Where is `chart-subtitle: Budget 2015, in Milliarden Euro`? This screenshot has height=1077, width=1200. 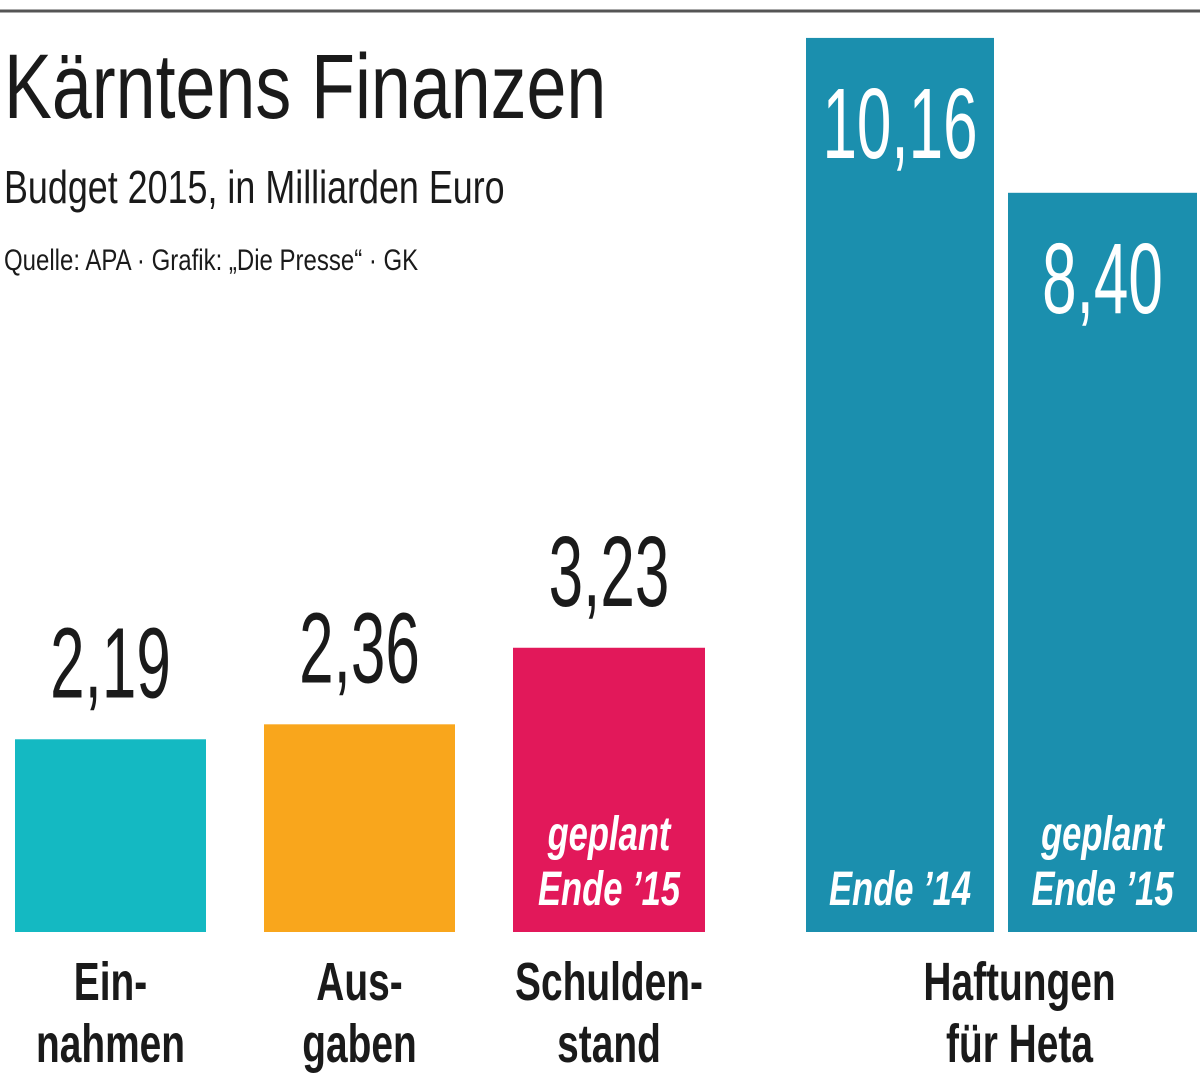
chart-subtitle: Budget 2015, in Milliarden Euro is located at coordinates (254, 187).